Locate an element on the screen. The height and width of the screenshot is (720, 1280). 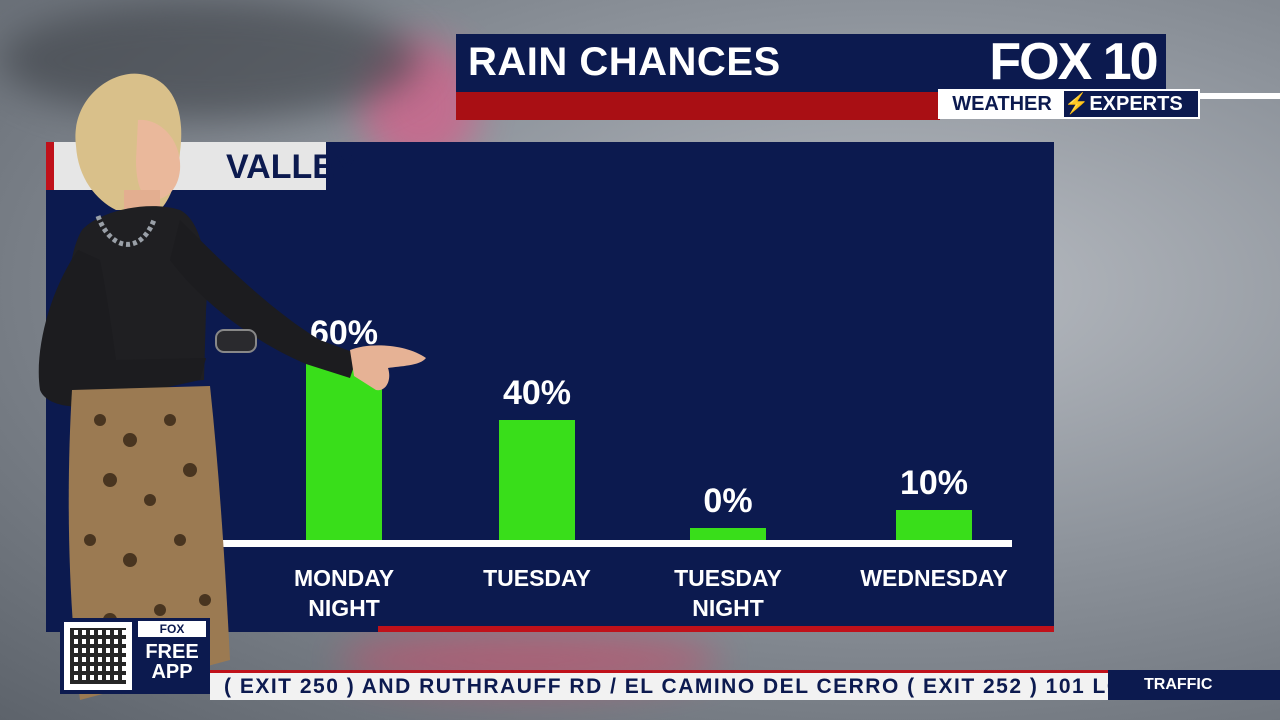
presenter-right-arm is located at coordinates (264, 299).